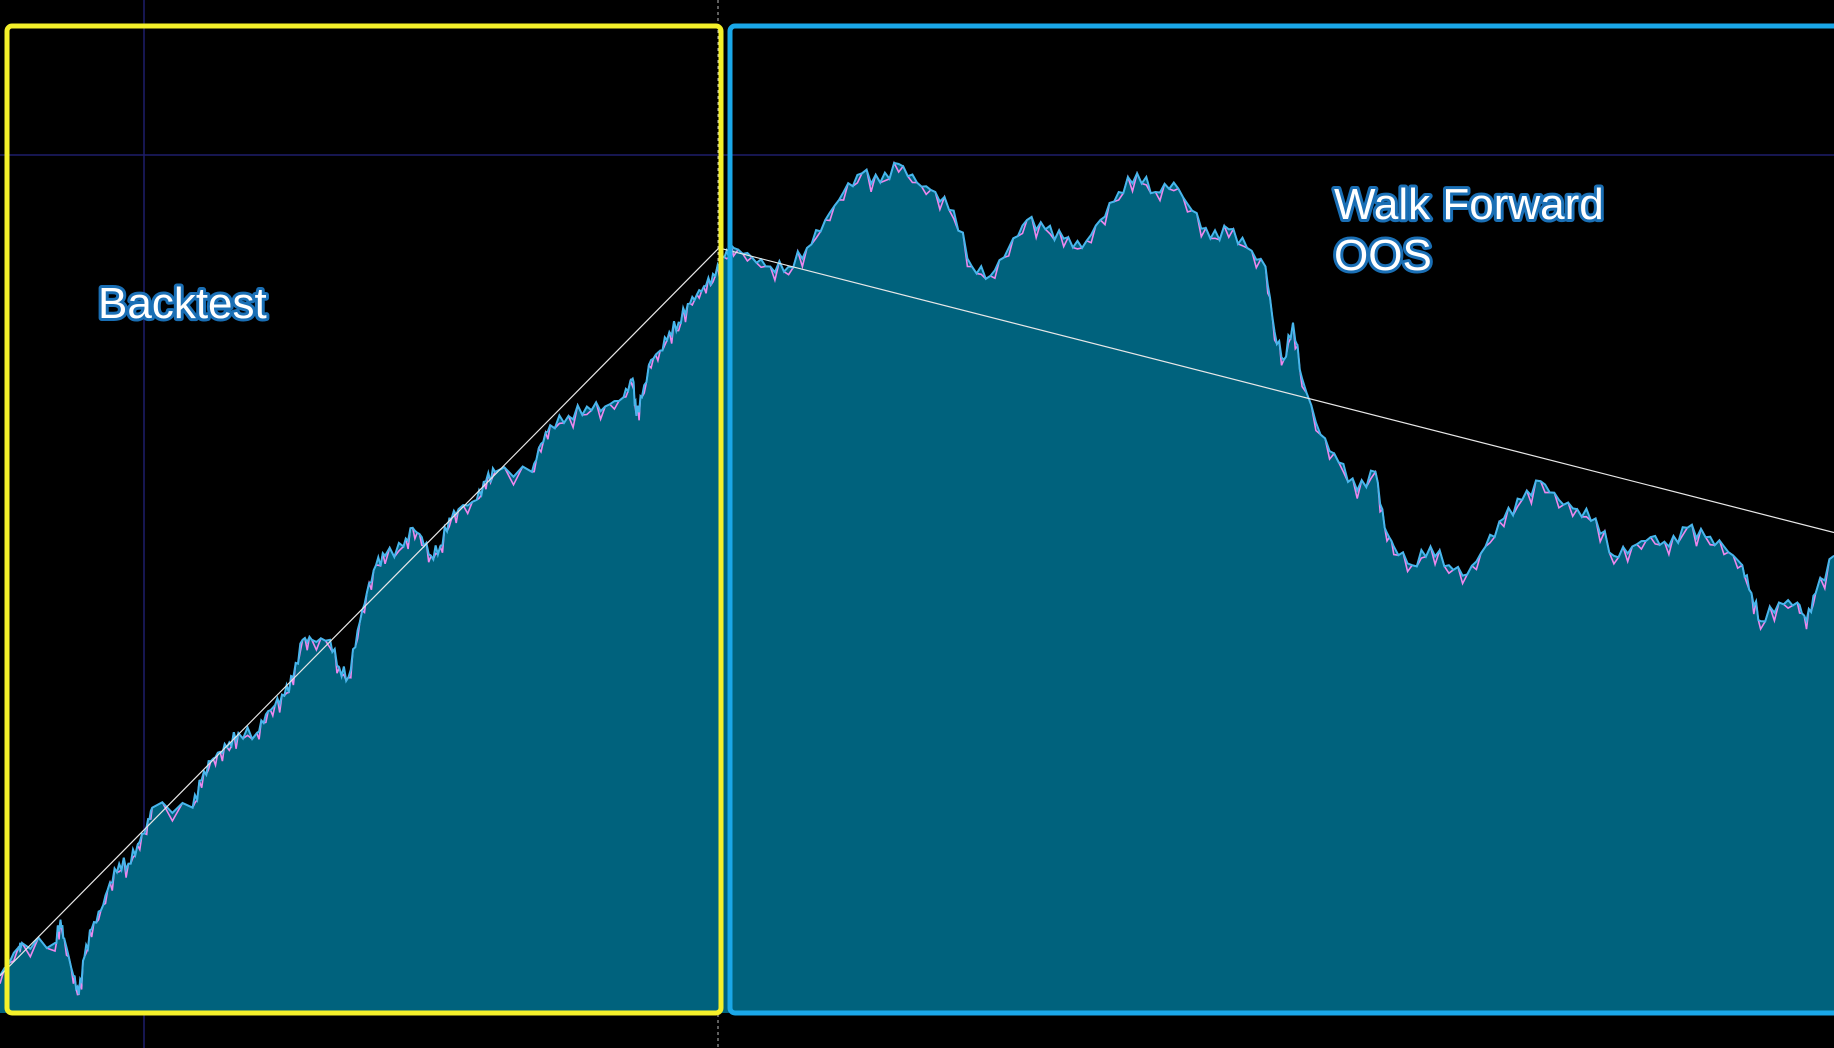 Image resolution: width=1834 pixels, height=1048 pixels. What do you see at coordinates (182, 303) in the screenshot?
I see `backtest-label: Backtest` at bounding box center [182, 303].